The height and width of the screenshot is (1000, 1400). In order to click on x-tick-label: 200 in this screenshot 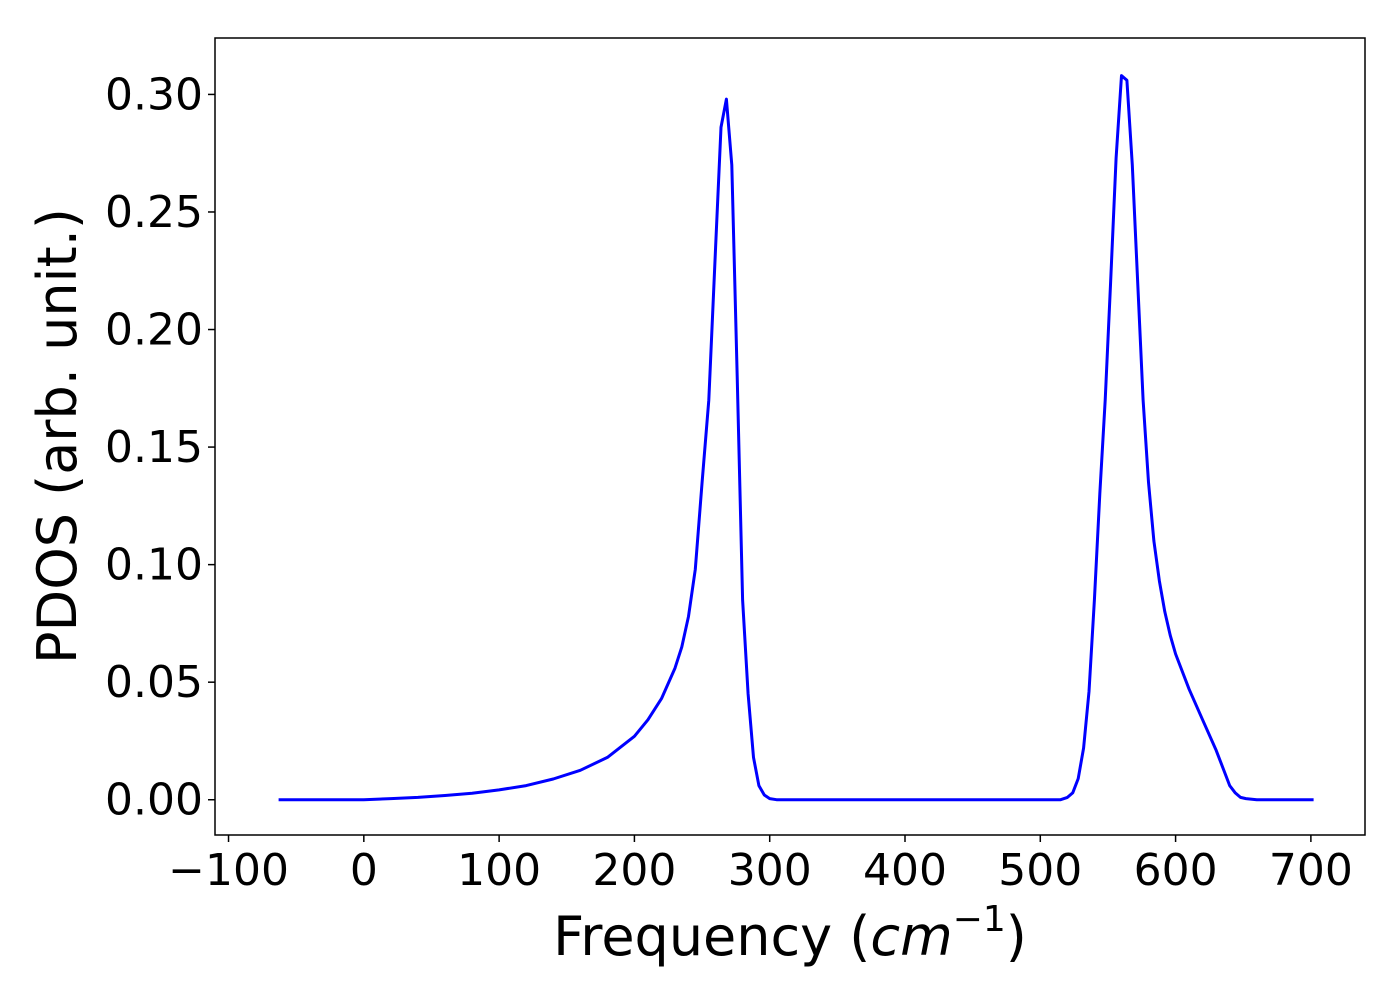, I will do `click(634, 870)`.